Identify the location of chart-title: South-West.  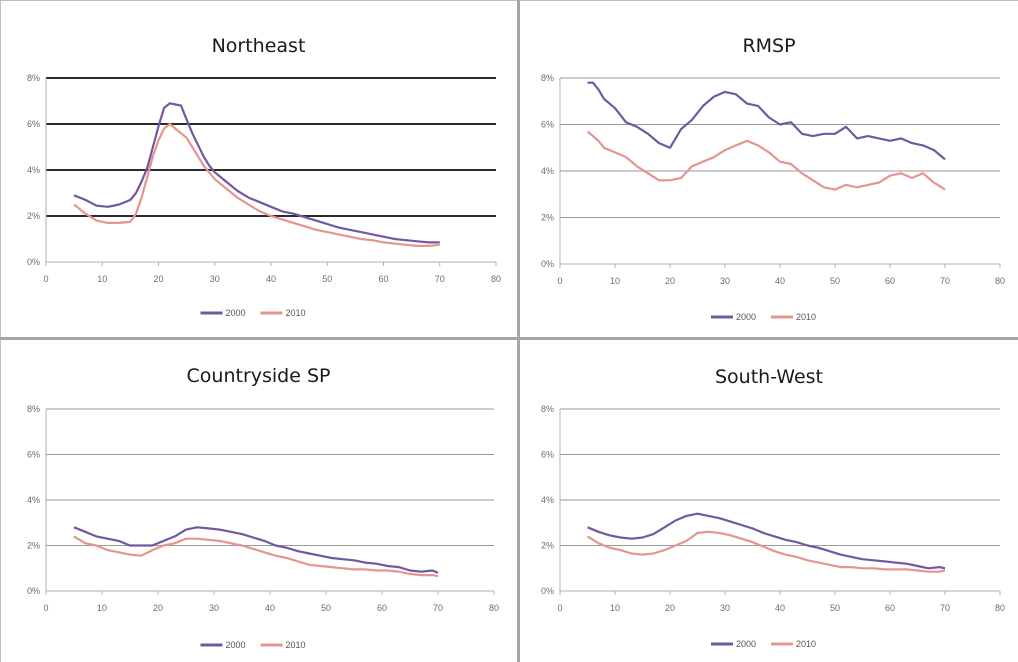
(769, 377).